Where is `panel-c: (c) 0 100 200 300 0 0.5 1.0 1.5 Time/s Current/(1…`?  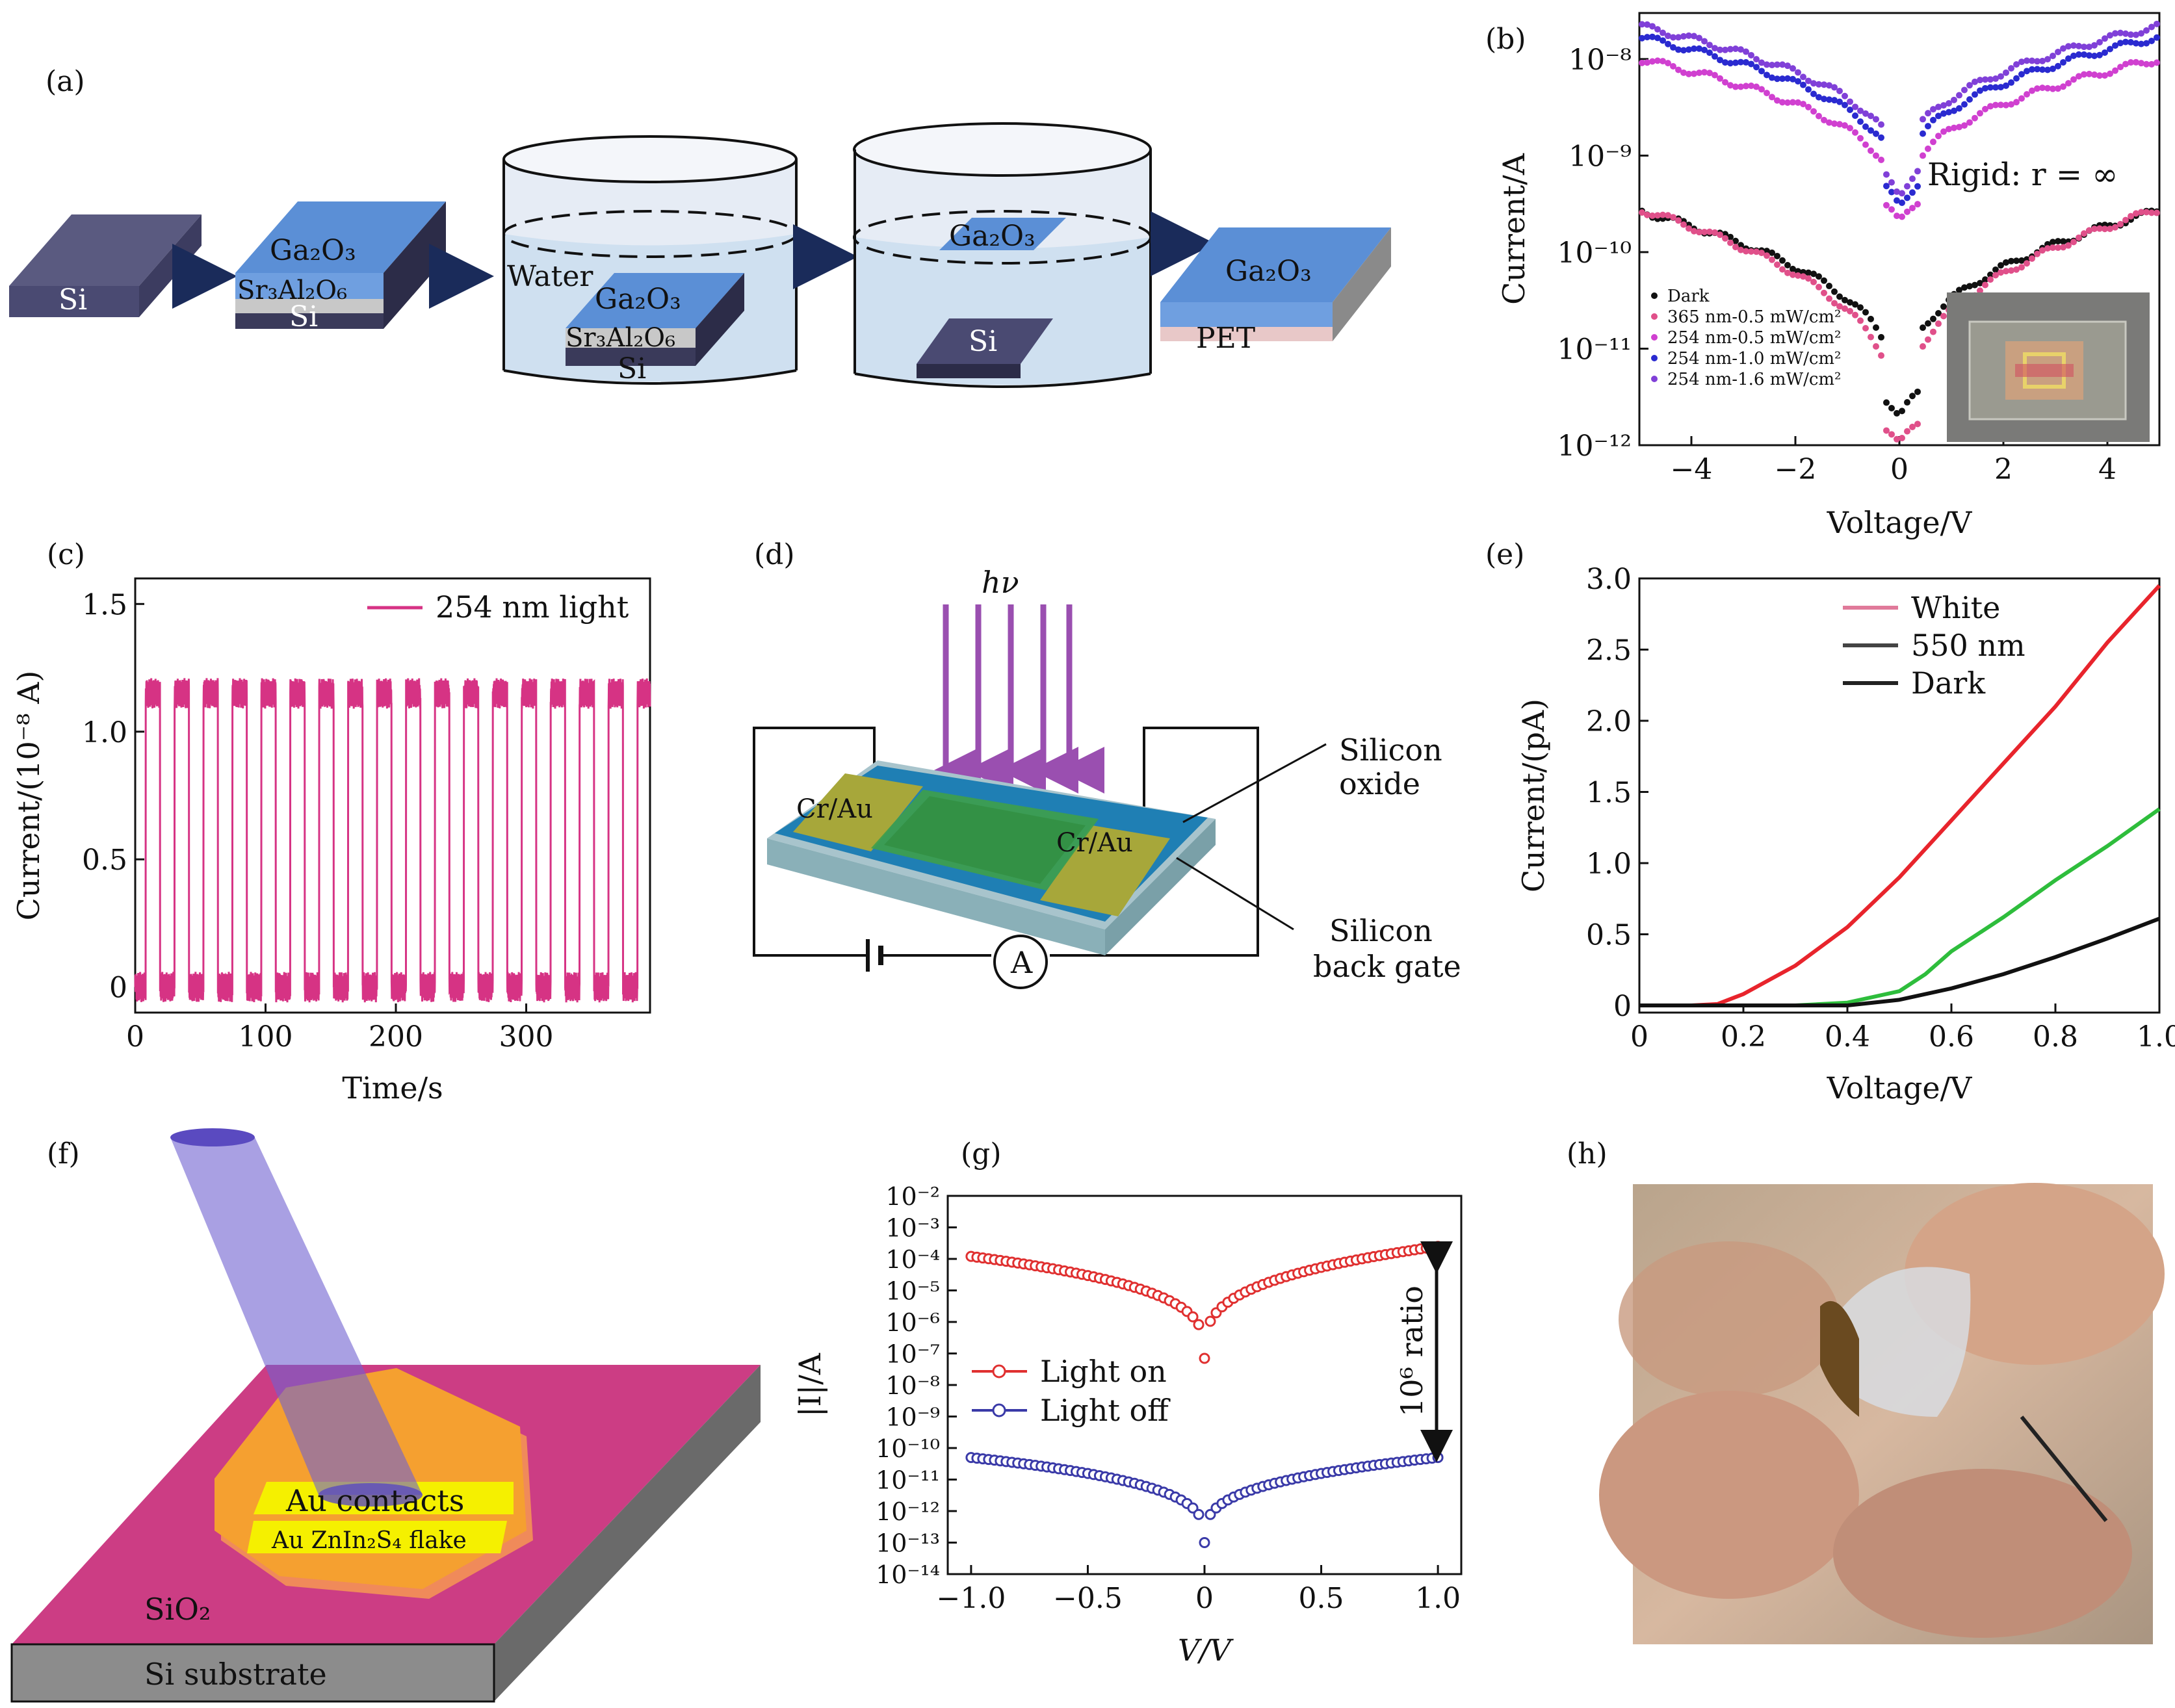
panel-c: (c) 0 100 200 300 0 0.5 1.0 1.5 Time/s Current/(1… is located at coordinates (331, 822).